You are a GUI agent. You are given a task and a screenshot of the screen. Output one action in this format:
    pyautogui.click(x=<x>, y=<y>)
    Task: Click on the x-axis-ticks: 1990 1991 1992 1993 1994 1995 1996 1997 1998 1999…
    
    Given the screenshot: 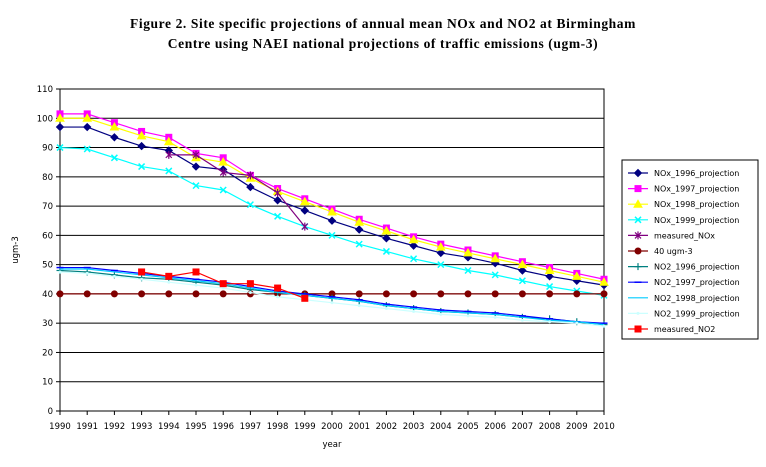 What is the action you would take?
    pyautogui.click(x=332, y=421)
    